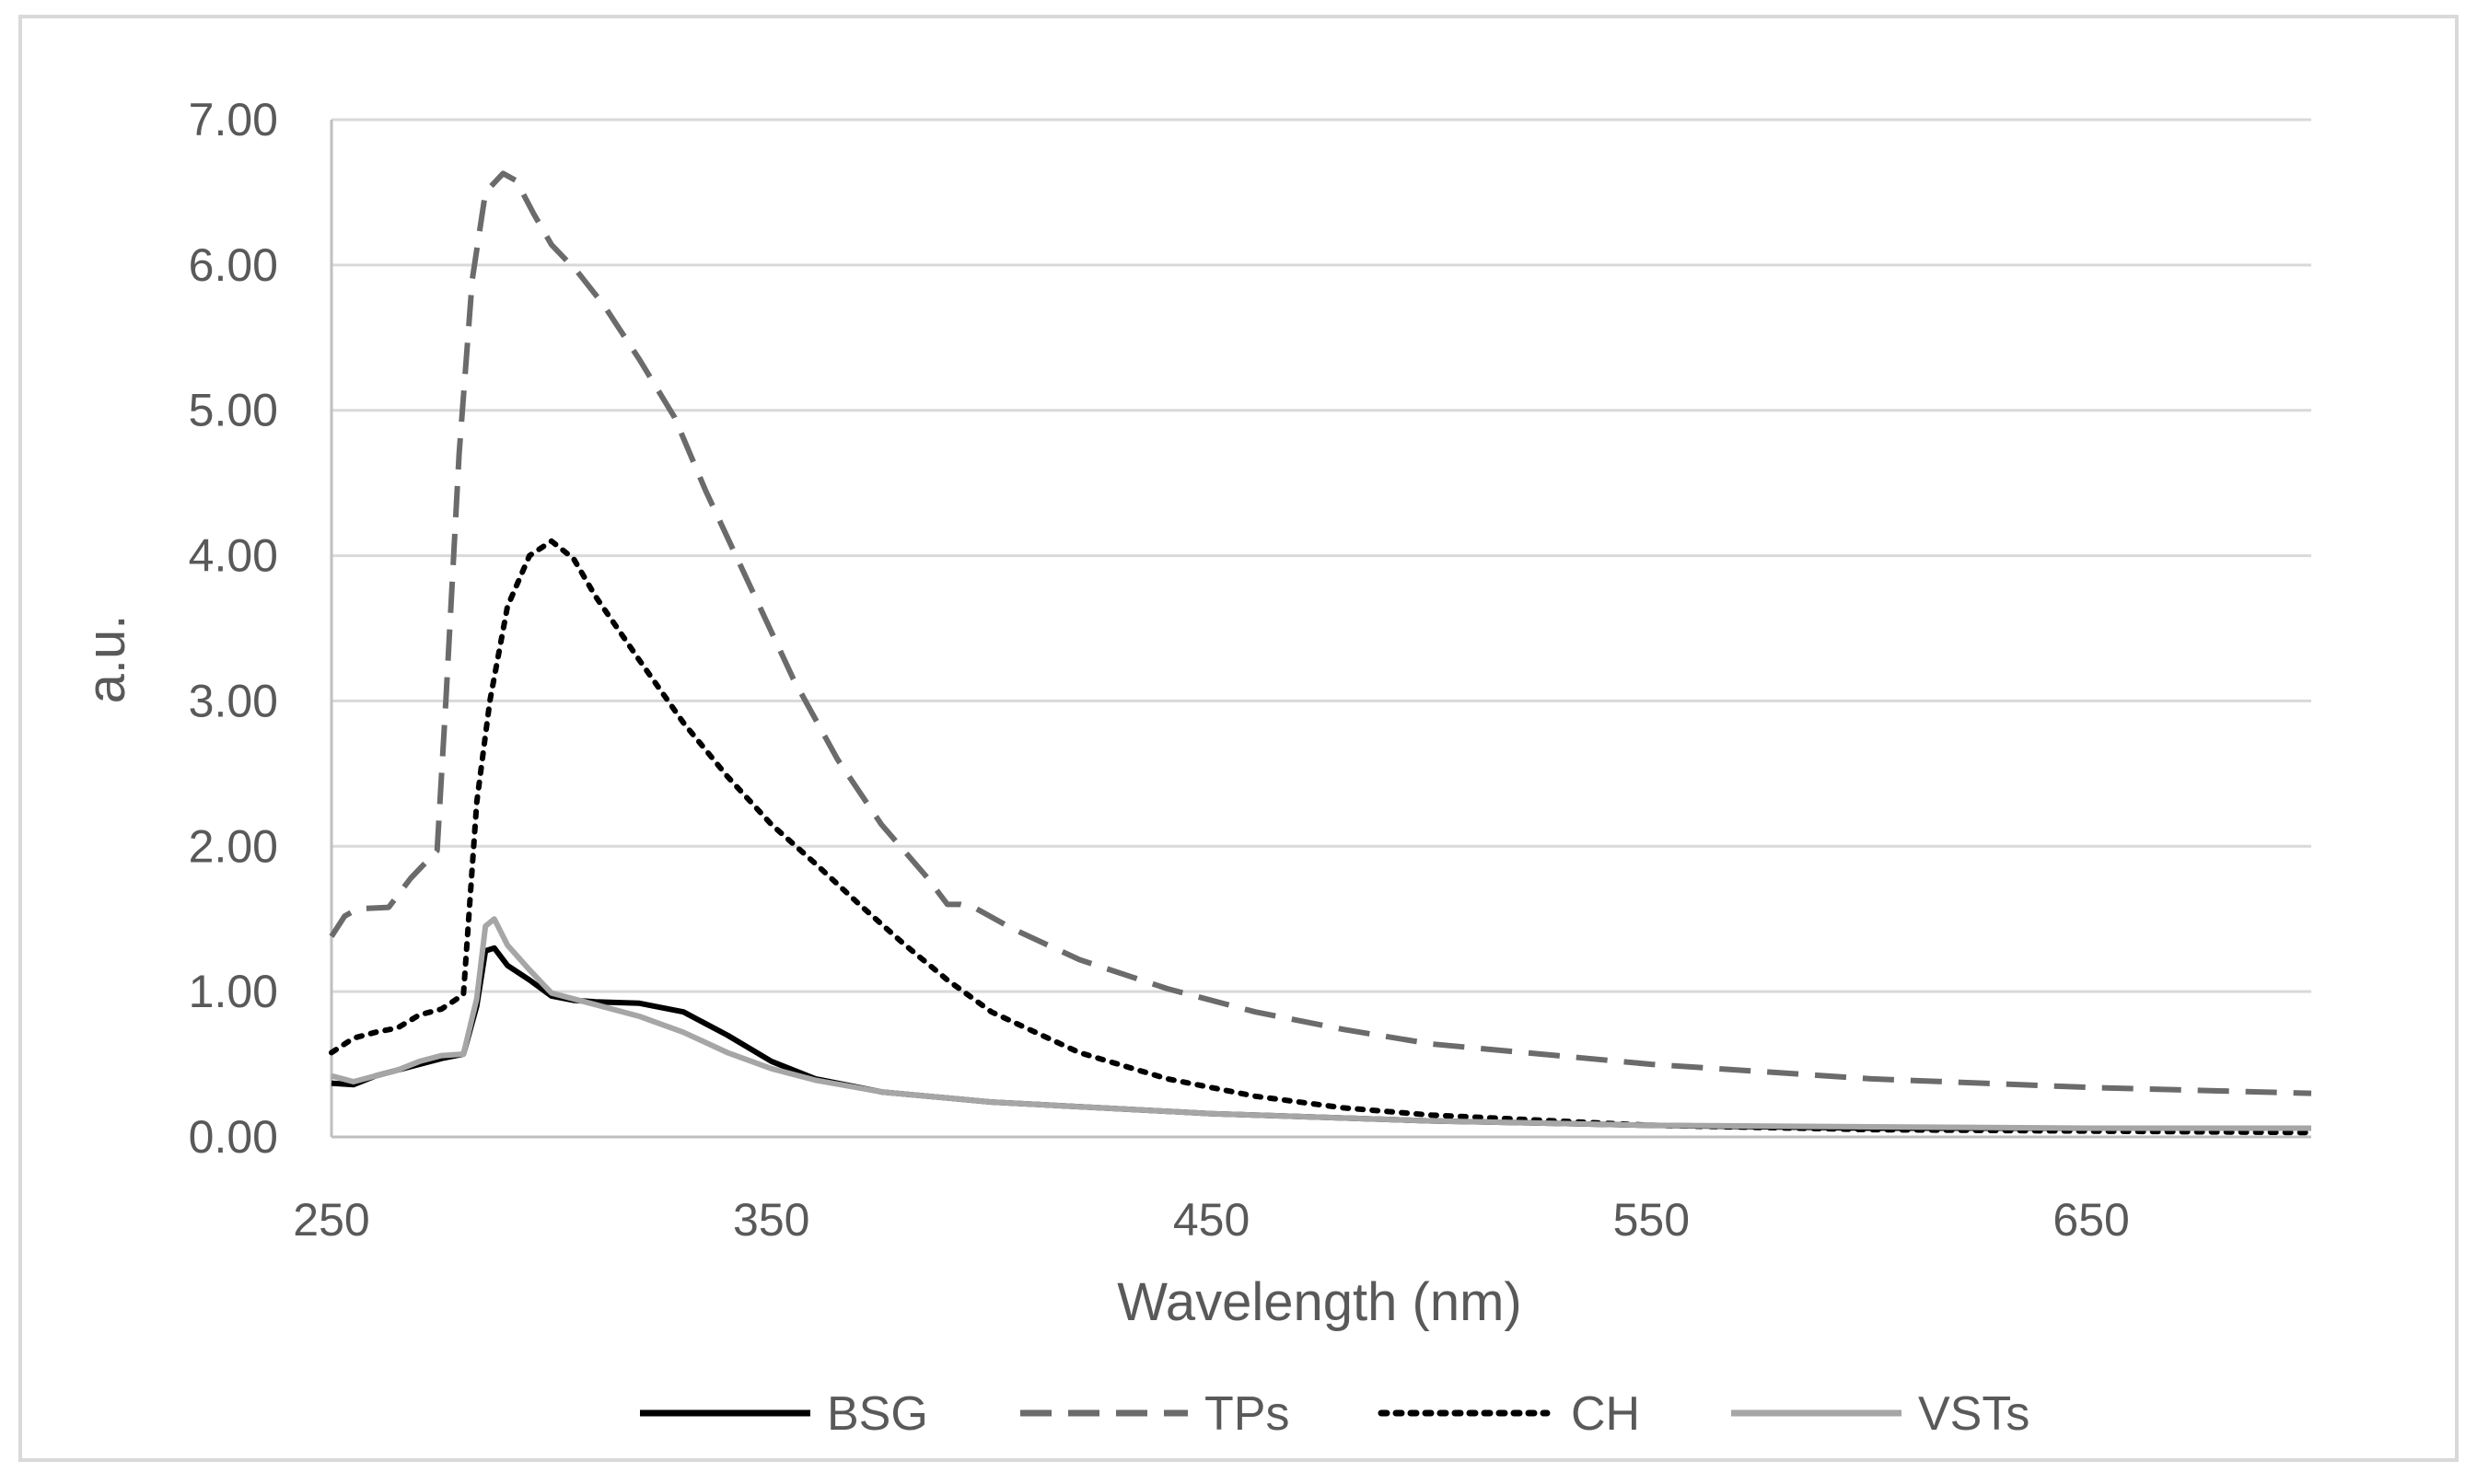  I want to click on y-axis-title: a.u., so click(106, 659).